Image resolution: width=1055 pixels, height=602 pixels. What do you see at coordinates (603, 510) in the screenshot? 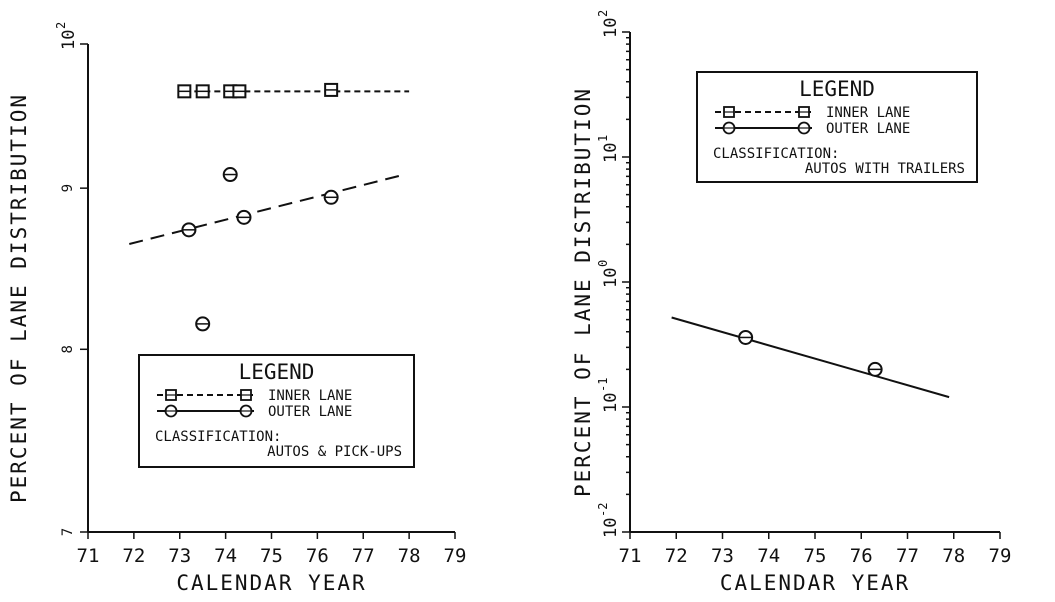
I see `y-tick-exponent: -2` at bounding box center [603, 510].